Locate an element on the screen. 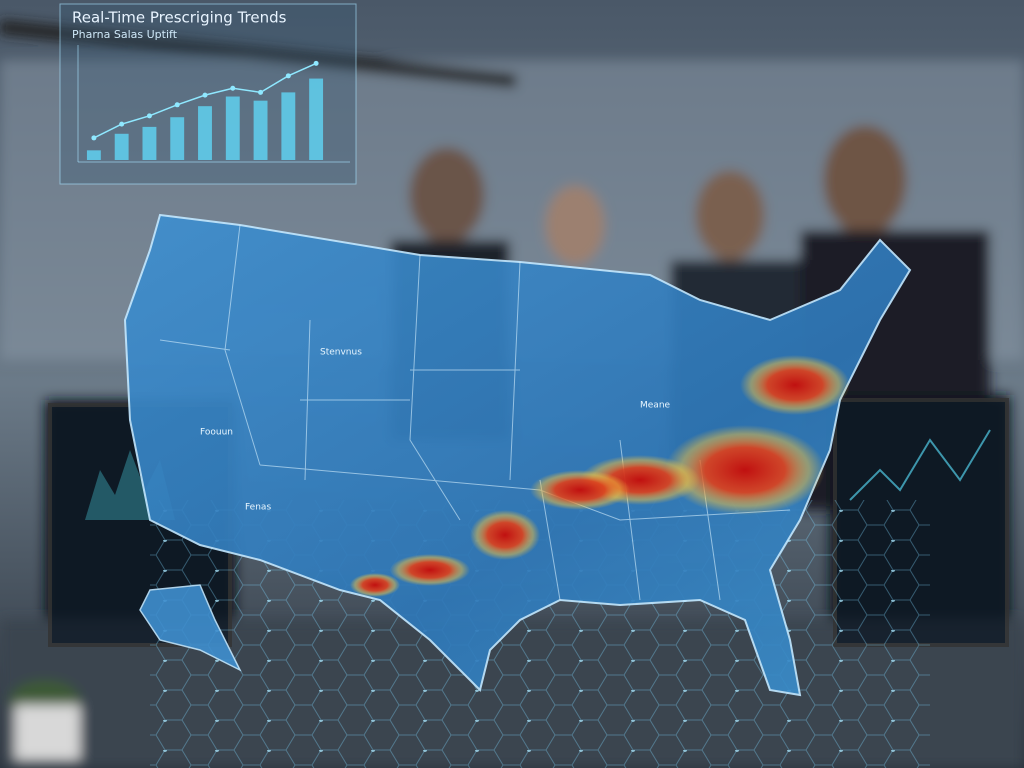 This screenshot has width=1024, height=768. map-label: Meane is located at coordinates (655, 406).